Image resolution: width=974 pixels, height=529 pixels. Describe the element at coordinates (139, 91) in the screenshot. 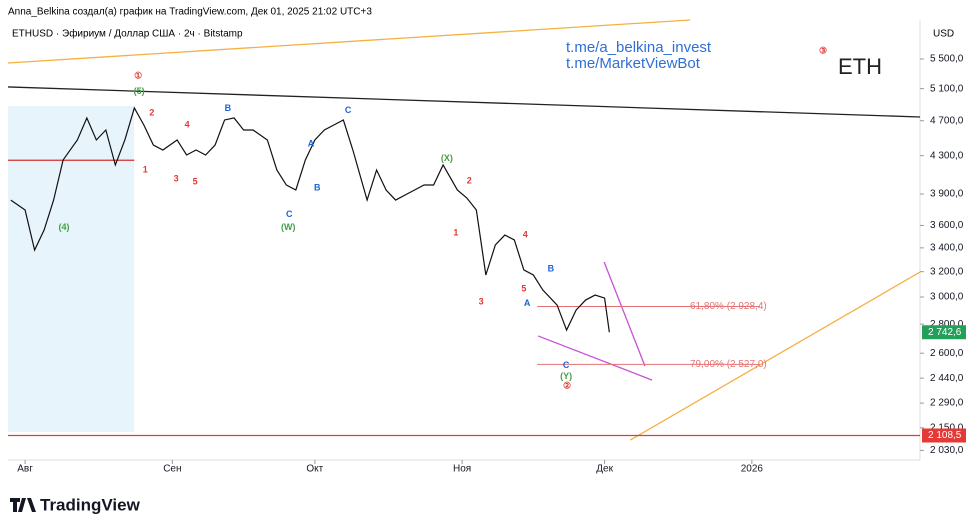

I see `wave-label: (5)` at that location.